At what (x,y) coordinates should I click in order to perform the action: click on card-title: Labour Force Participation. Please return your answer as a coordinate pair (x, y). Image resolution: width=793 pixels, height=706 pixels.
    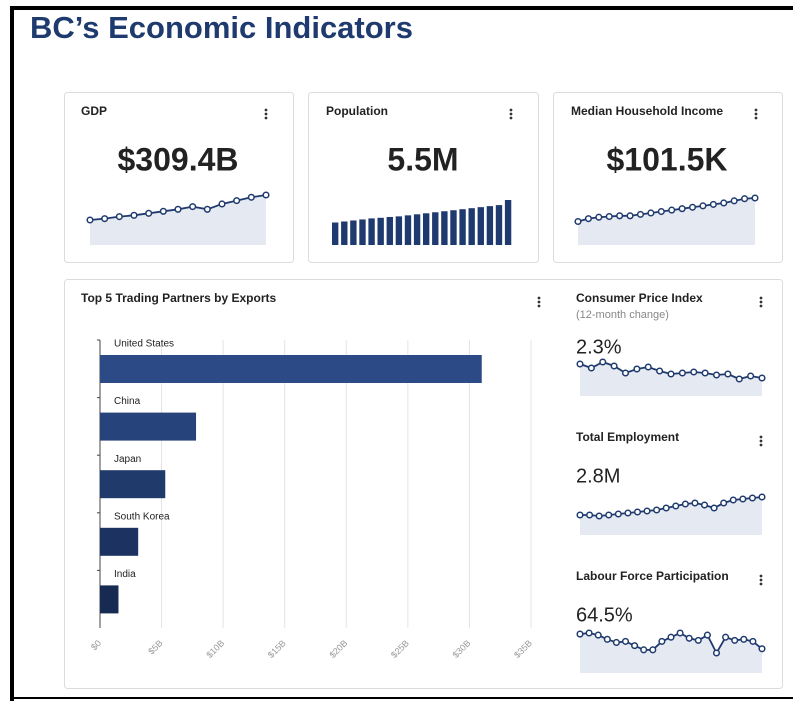
    Looking at the image, I should click on (652, 576).